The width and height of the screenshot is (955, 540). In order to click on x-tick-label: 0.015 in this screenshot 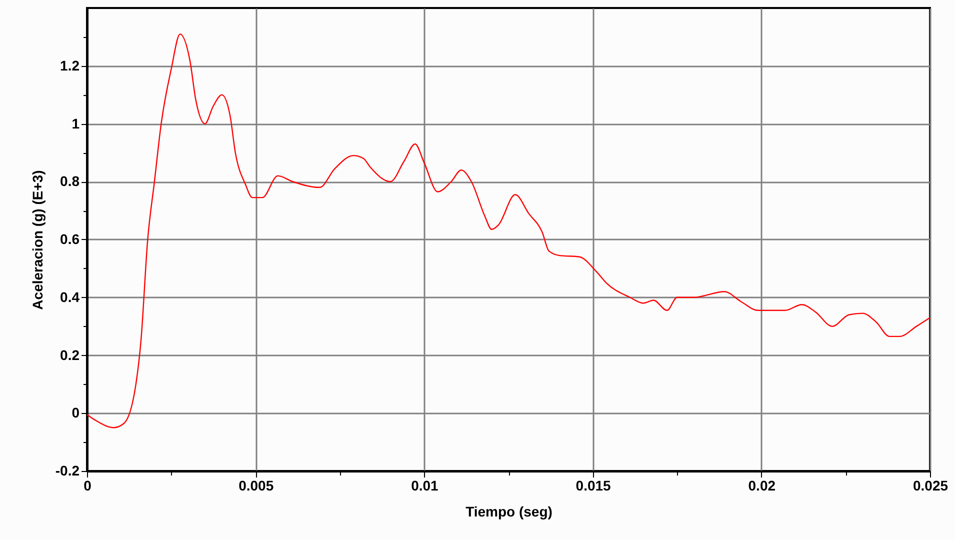, I will do `click(594, 486)`.